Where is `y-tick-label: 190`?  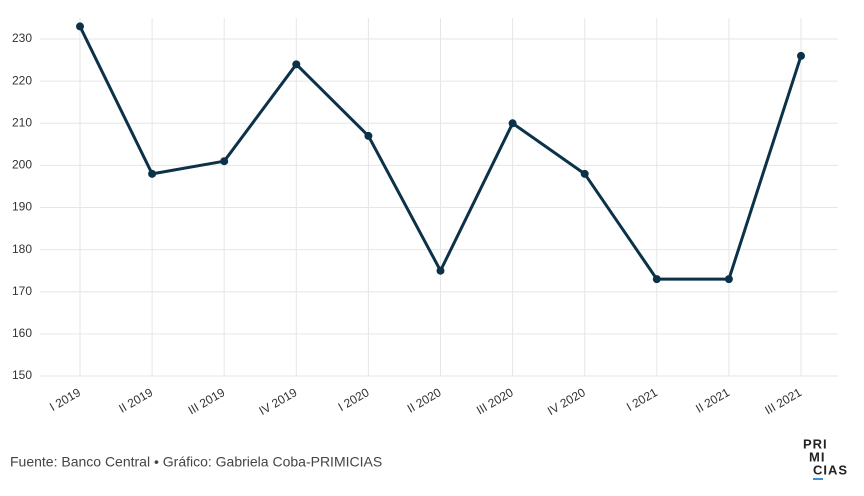
y-tick-label: 190 is located at coordinates (22, 207).